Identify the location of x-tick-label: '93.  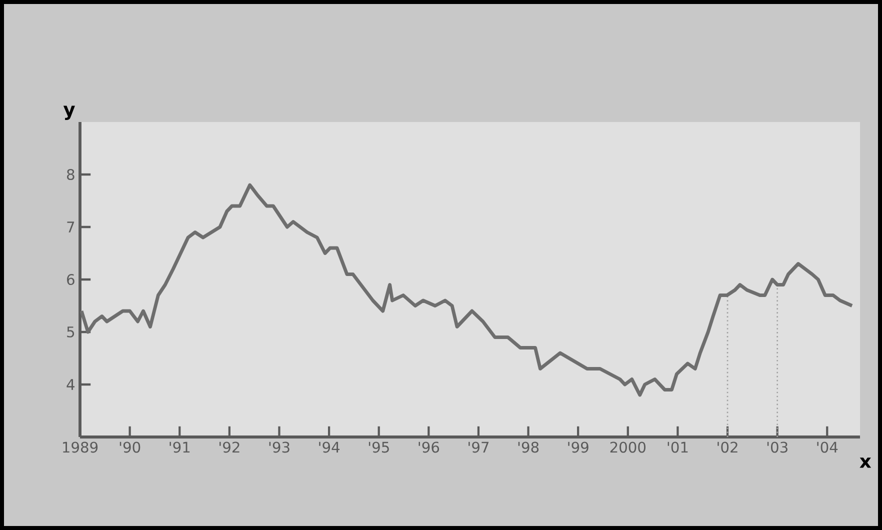
(279, 447).